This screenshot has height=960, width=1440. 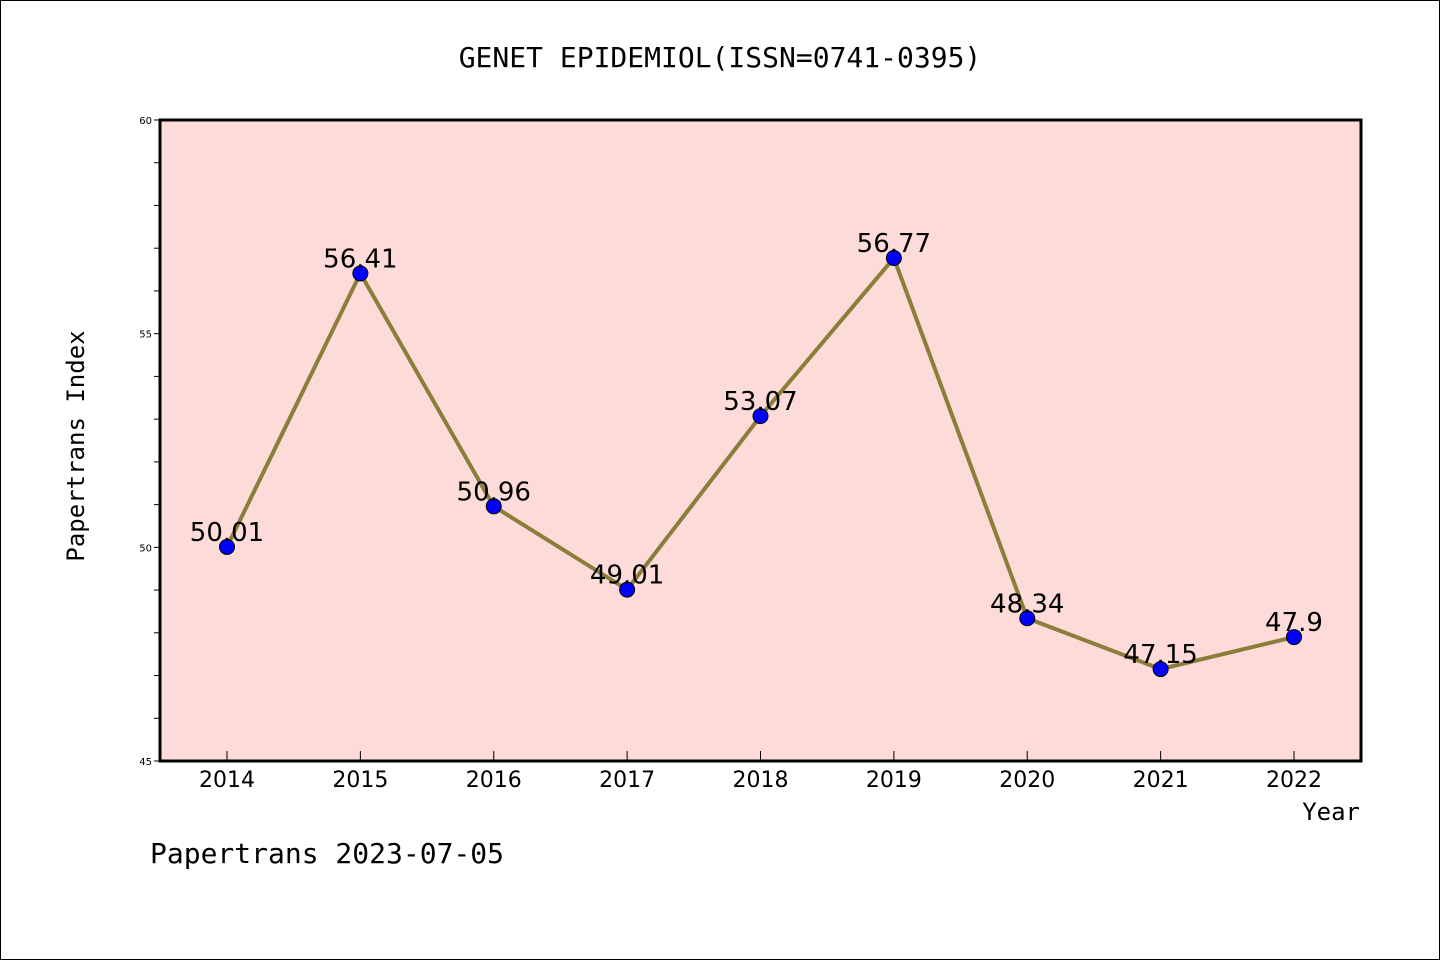 What do you see at coordinates (327, 853) in the screenshot?
I see `footer-text: Papertrans 2023-07-05` at bounding box center [327, 853].